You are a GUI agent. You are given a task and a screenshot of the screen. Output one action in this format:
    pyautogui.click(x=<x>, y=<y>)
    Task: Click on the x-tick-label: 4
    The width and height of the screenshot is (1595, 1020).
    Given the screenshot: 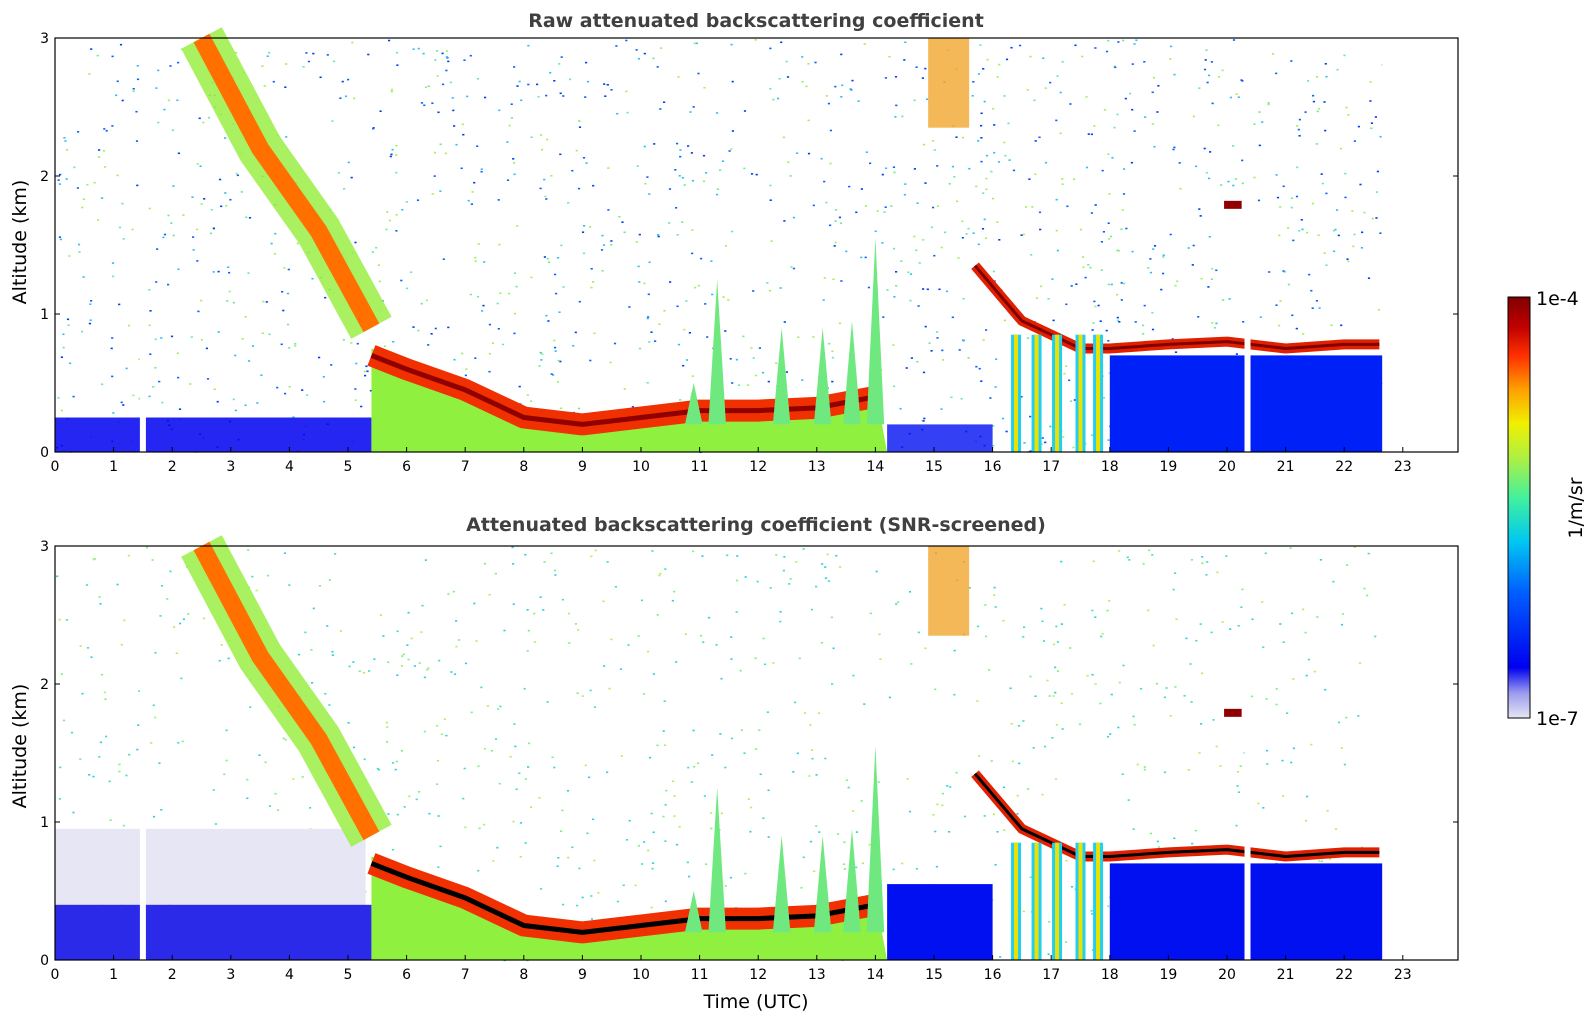 What is the action you would take?
    pyautogui.click(x=289, y=467)
    